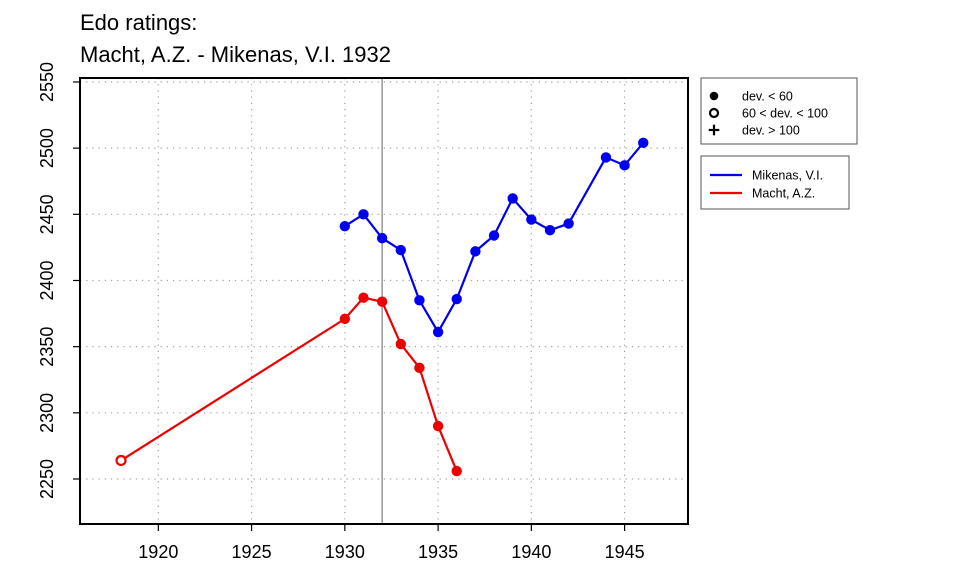 The image size is (960, 576). I want to click on deviation-legend-label-0: dev. < 60, so click(767, 97).